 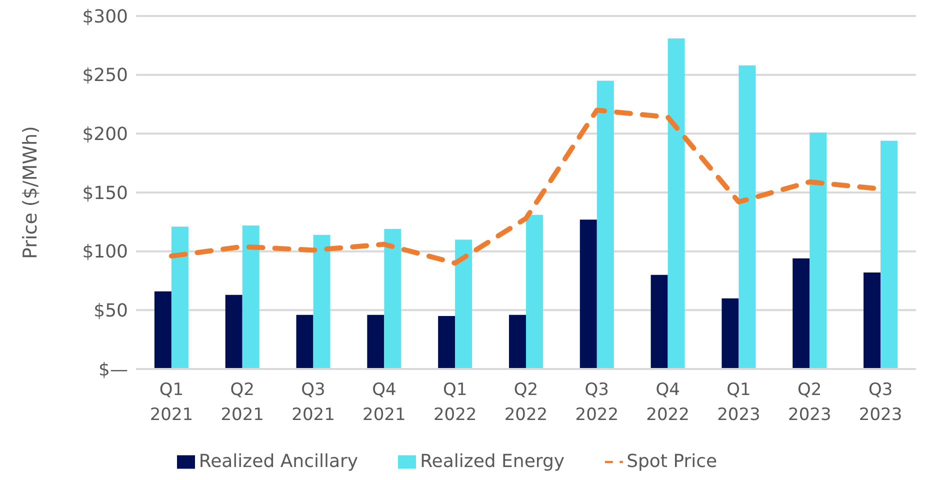 I want to click on x-tick-label: Q1 2023, so click(x=738, y=402).